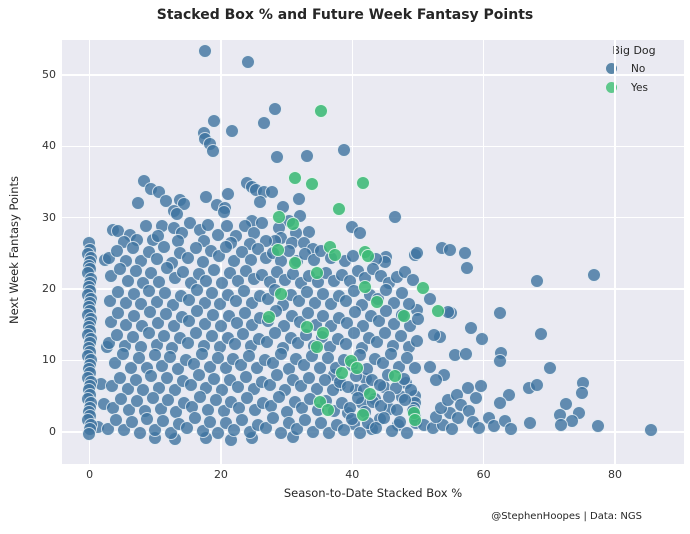  I want to click on y-tick-label: 30, so click(49, 217).